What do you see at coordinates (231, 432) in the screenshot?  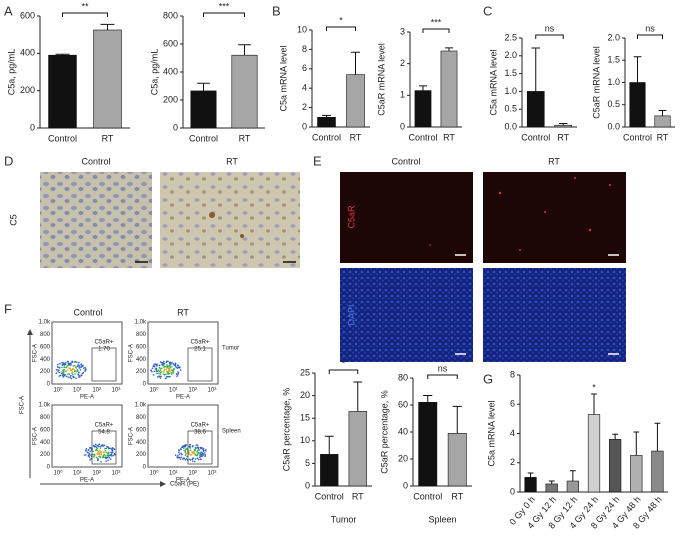 I see `row-label: Spleen` at bounding box center [231, 432].